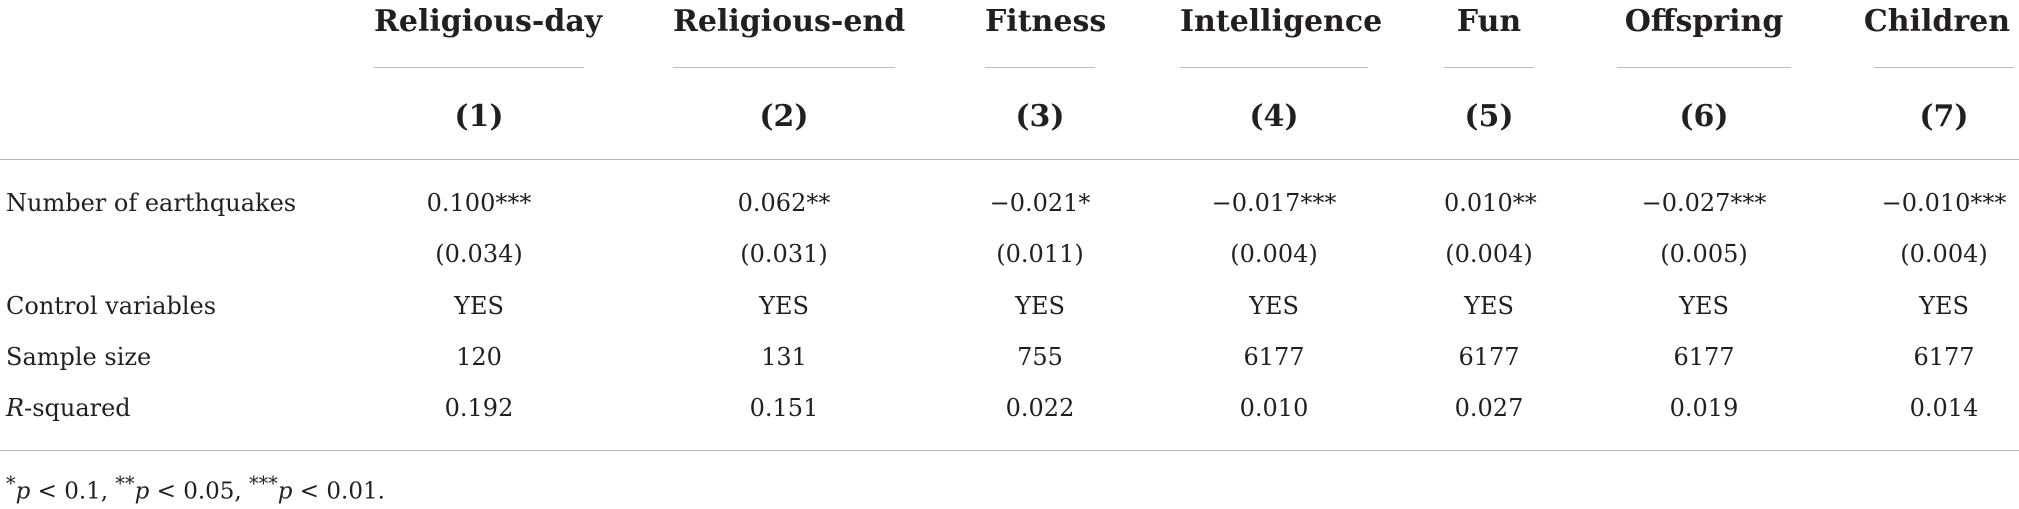 This screenshot has width=2019, height=509. I want to click on table-cell: 120, so click(479, 357).